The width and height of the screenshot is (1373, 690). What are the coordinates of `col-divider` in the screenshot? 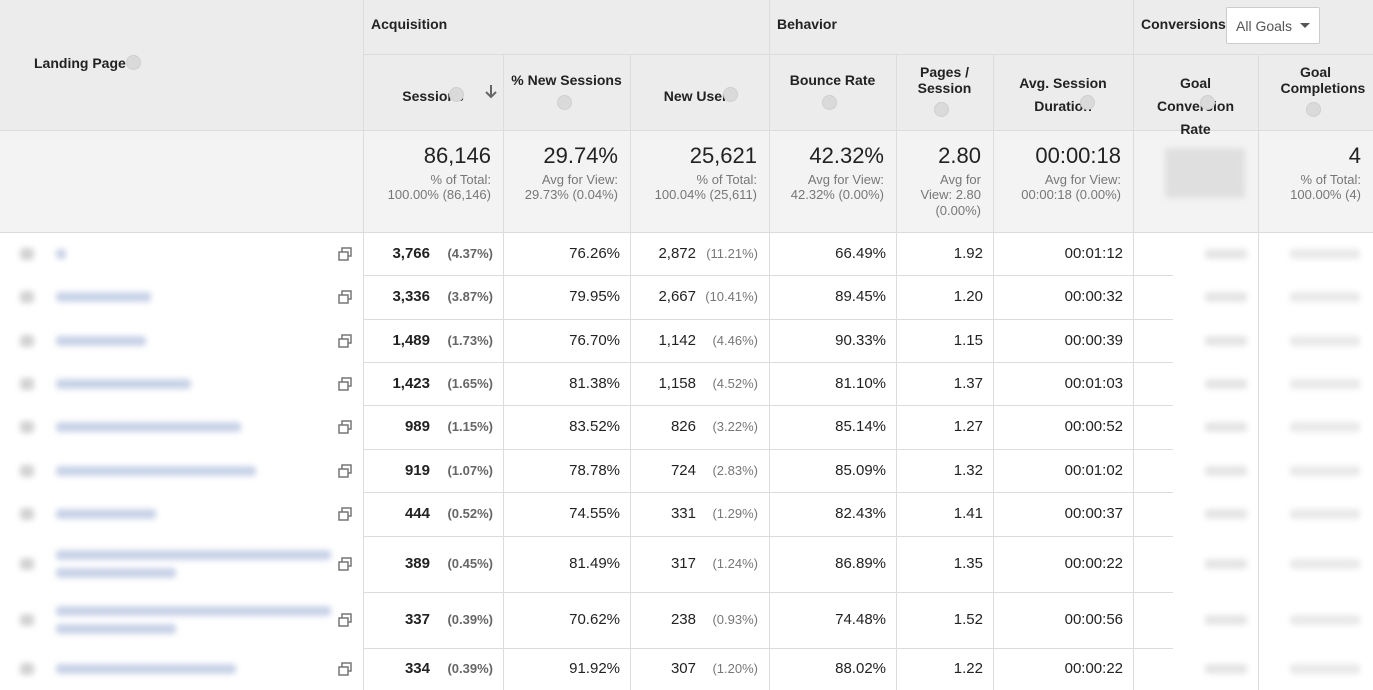 It's located at (630, 372).